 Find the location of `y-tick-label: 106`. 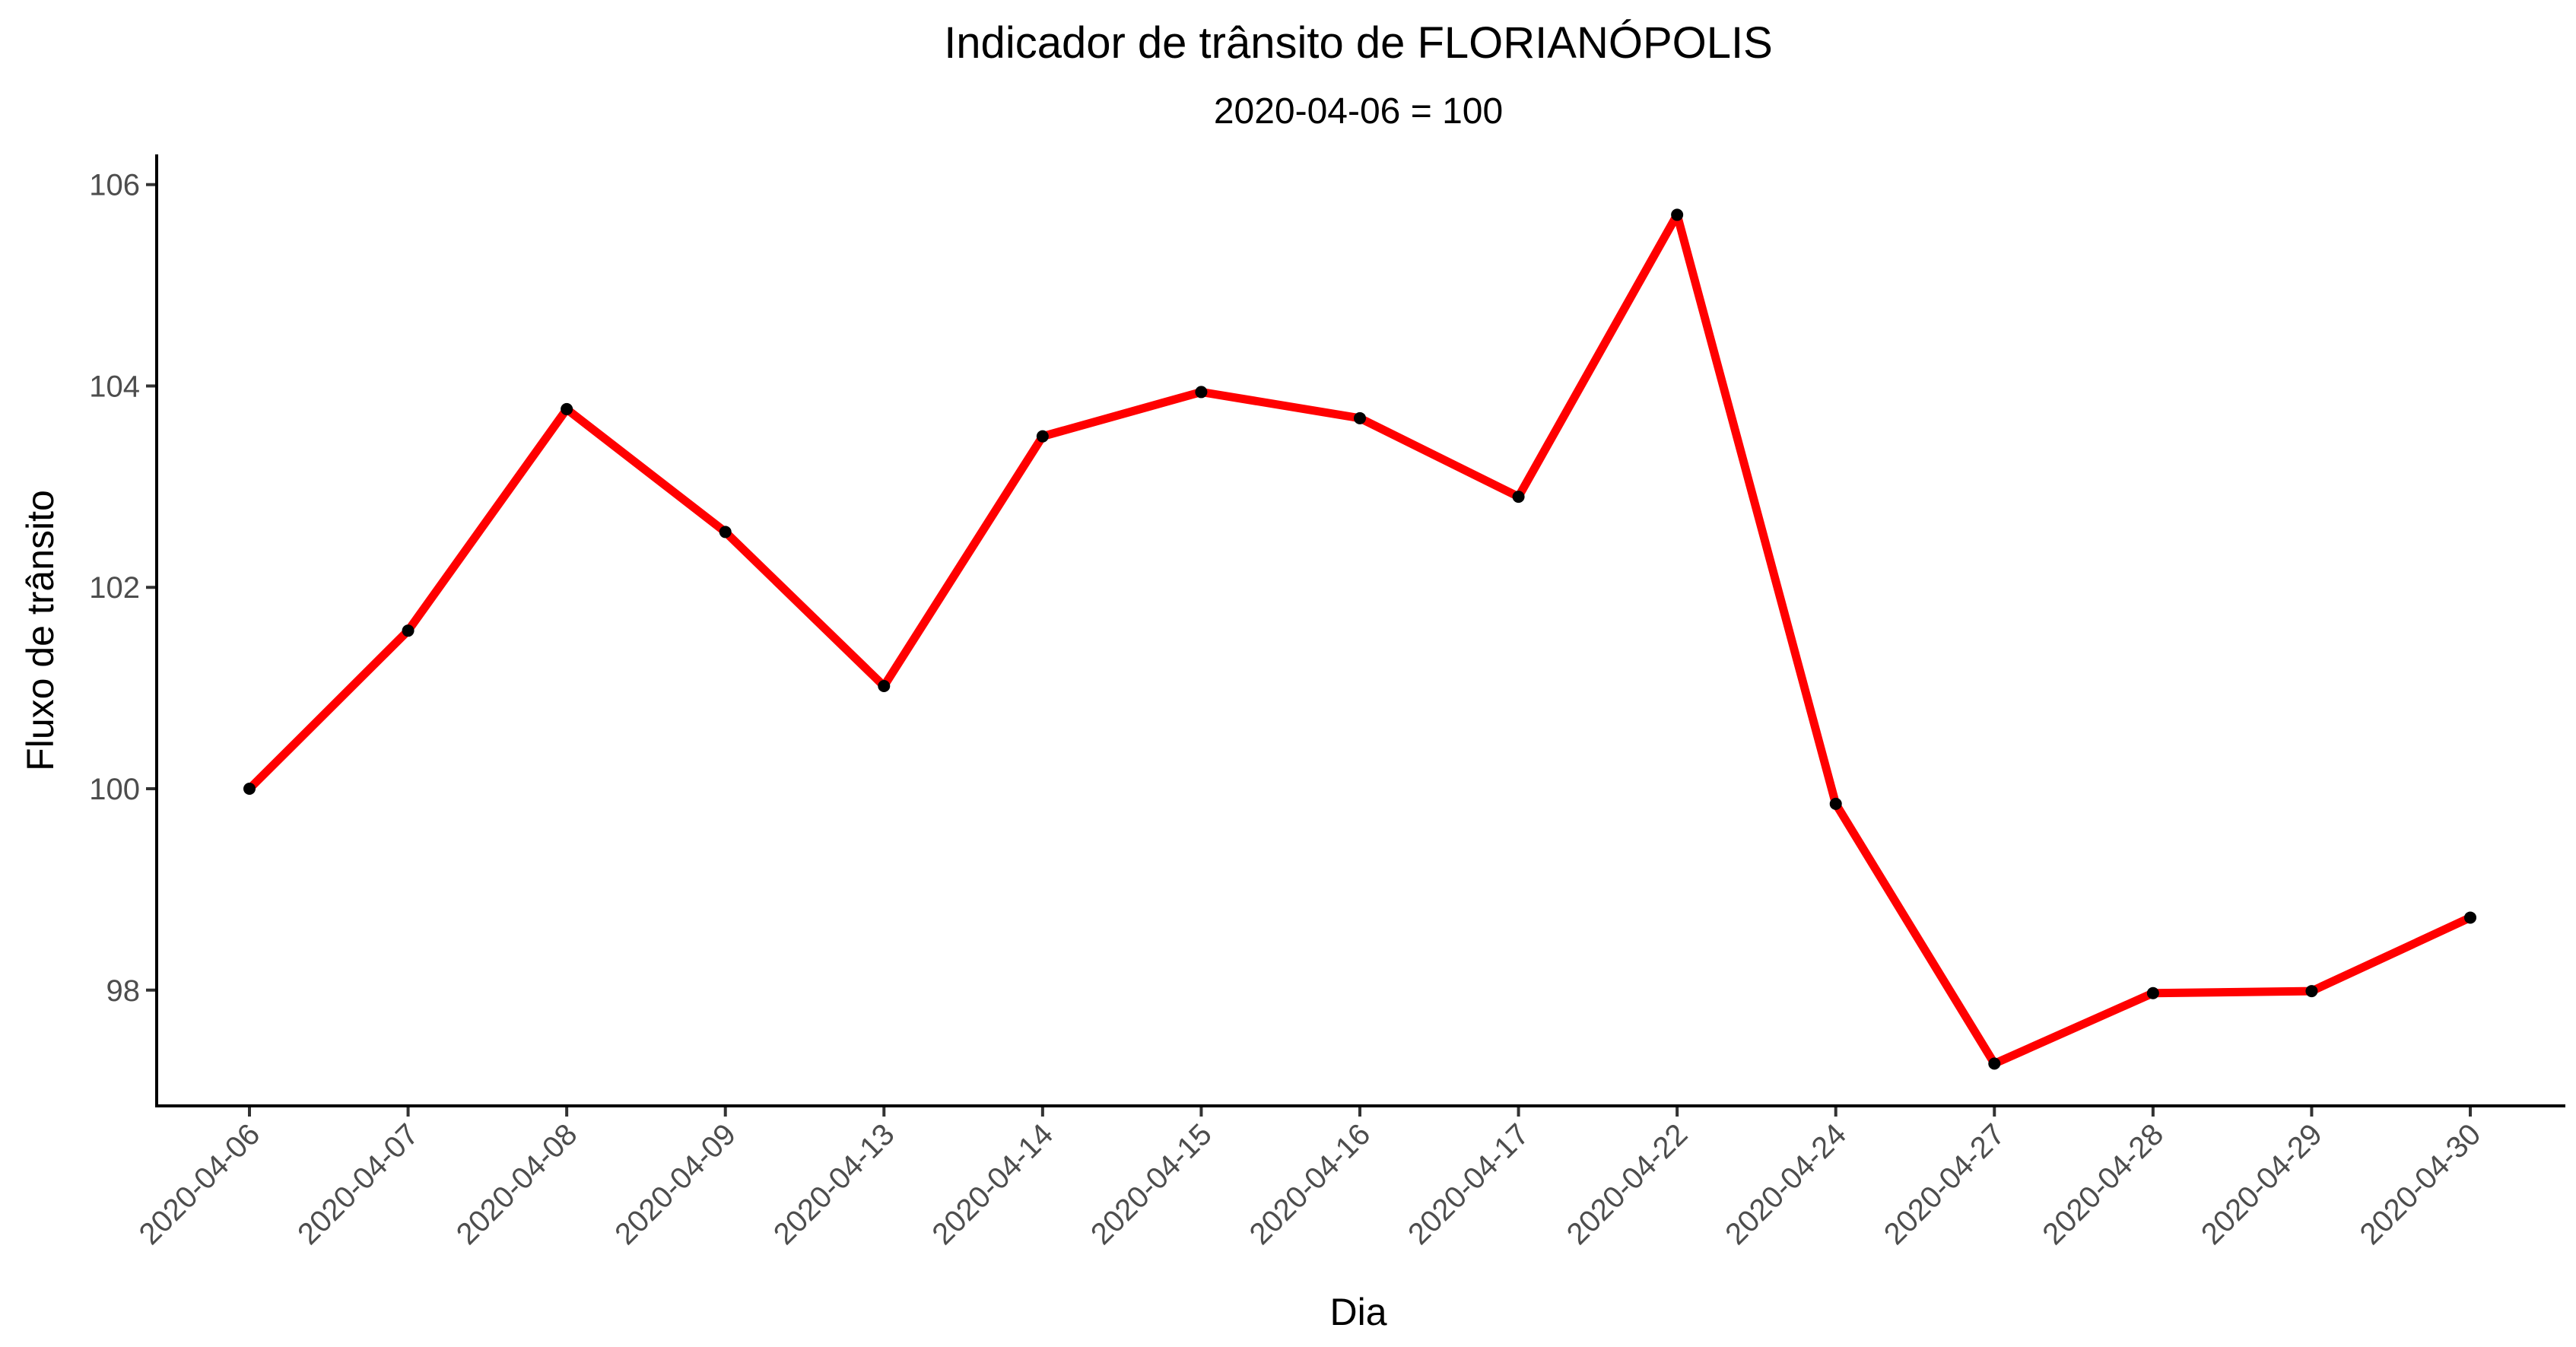

y-tick-label: 106 is located at coordinates (114, 185).